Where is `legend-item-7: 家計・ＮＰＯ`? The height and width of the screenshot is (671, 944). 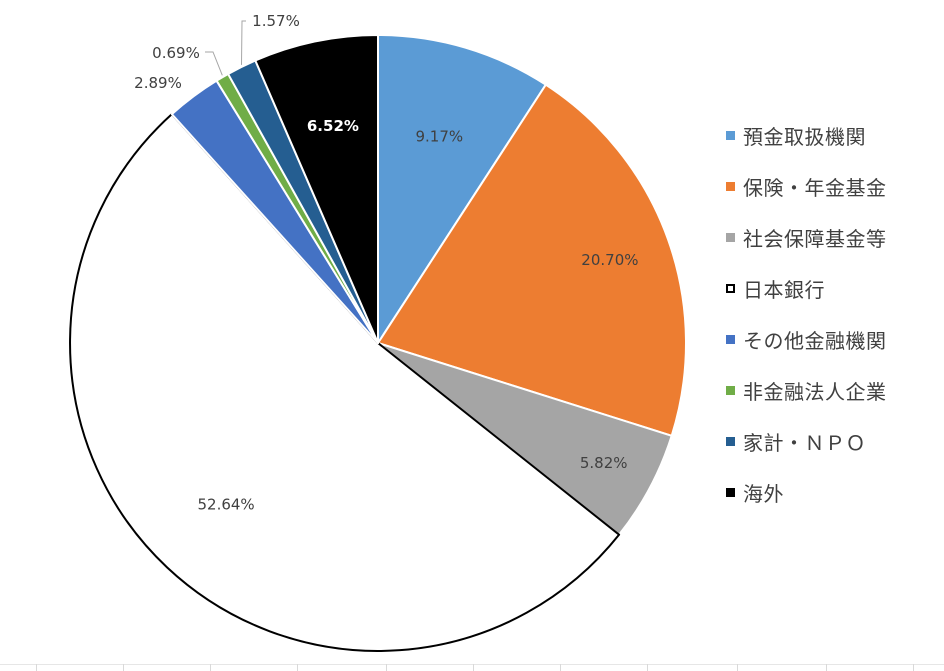 legend-item-7: 家計・ＮＰＯ is located at coordinates (833, 441).